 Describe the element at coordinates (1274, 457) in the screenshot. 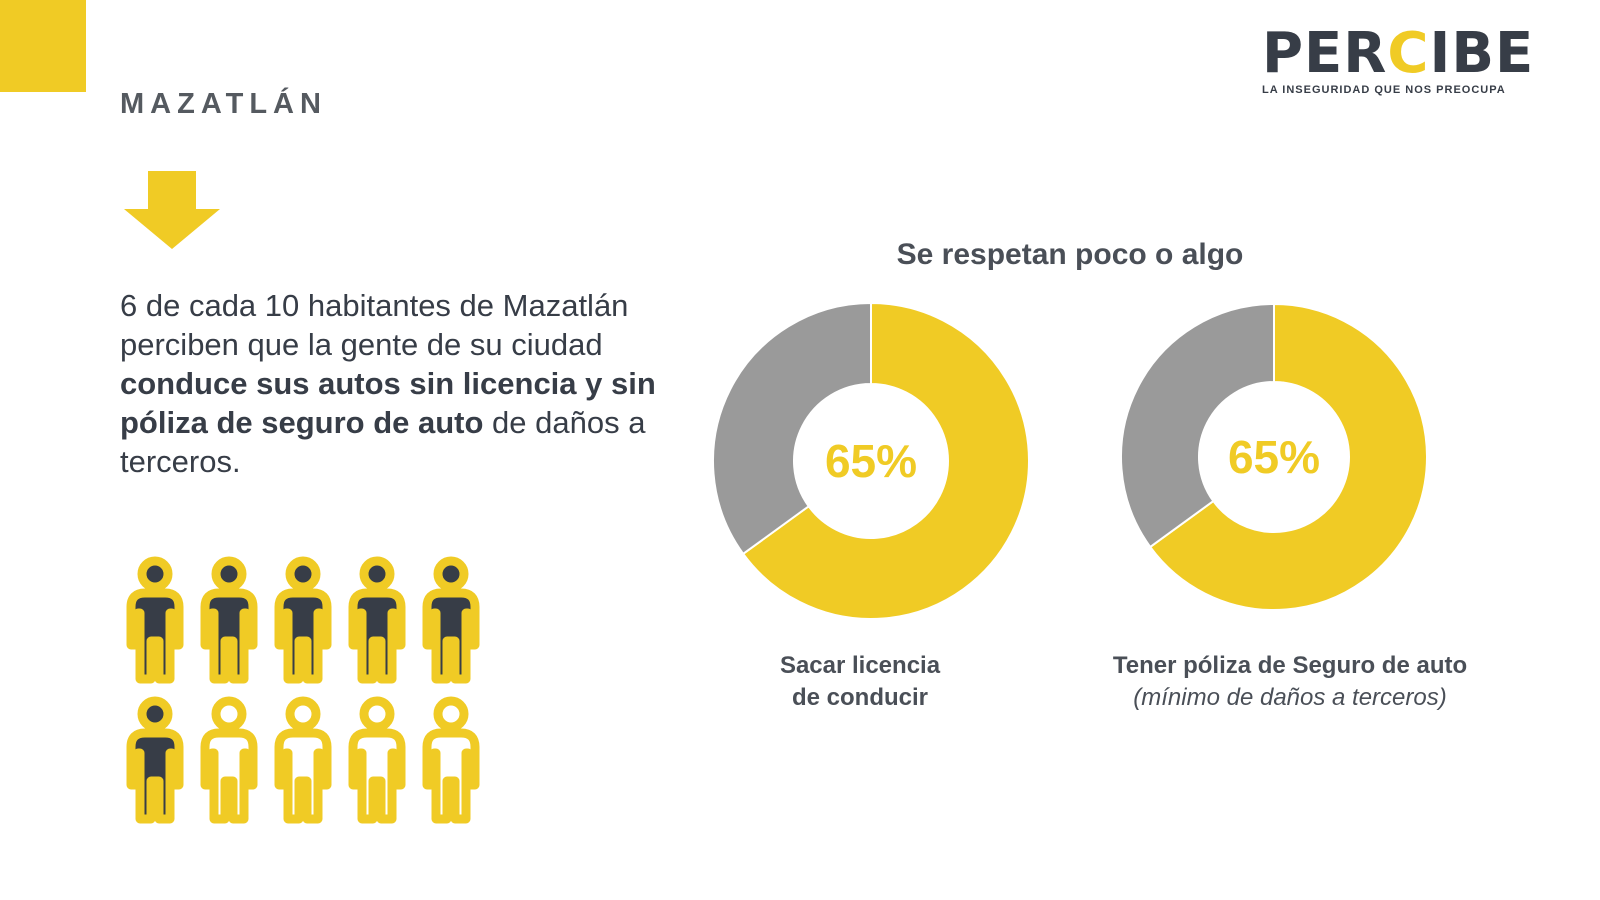

I see `donut-2-value-label: 65%` at that location.